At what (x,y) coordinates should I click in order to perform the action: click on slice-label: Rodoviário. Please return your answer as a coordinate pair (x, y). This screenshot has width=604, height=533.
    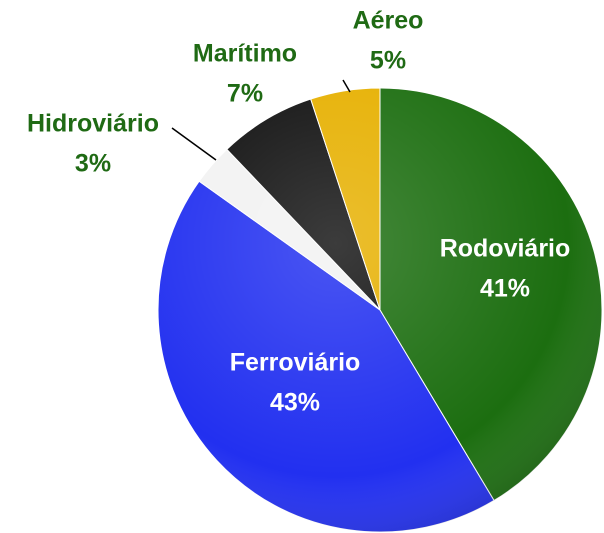
    Looking at the image, I should click on (505, 249).